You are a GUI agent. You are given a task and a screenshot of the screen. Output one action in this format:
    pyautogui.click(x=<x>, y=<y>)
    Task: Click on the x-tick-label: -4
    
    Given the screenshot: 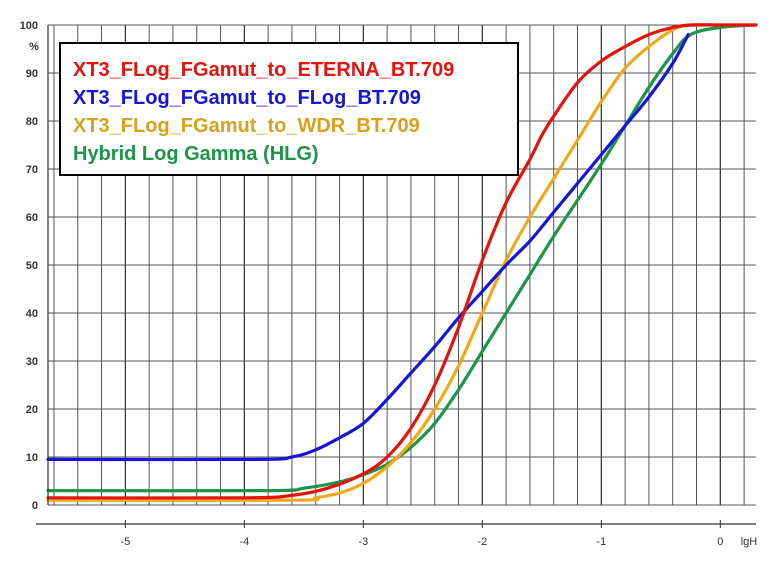 What is the action you would take?
    pyautogui.click(x=244, y=542)
    